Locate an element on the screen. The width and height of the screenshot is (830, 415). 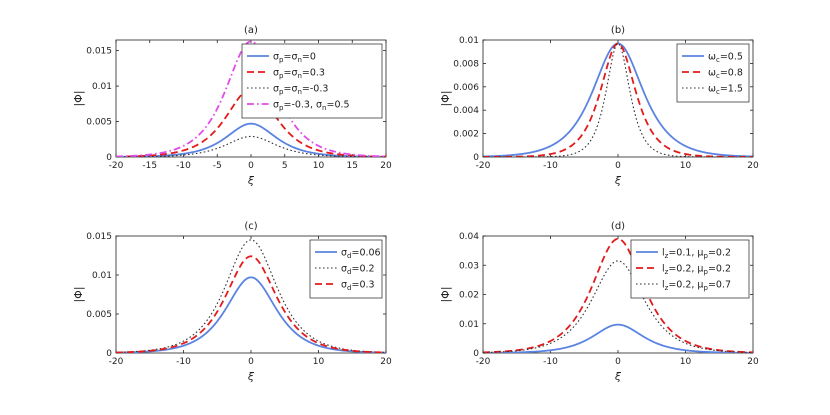
y-tick-label: 0.008 is located at coordinates (466, 64).